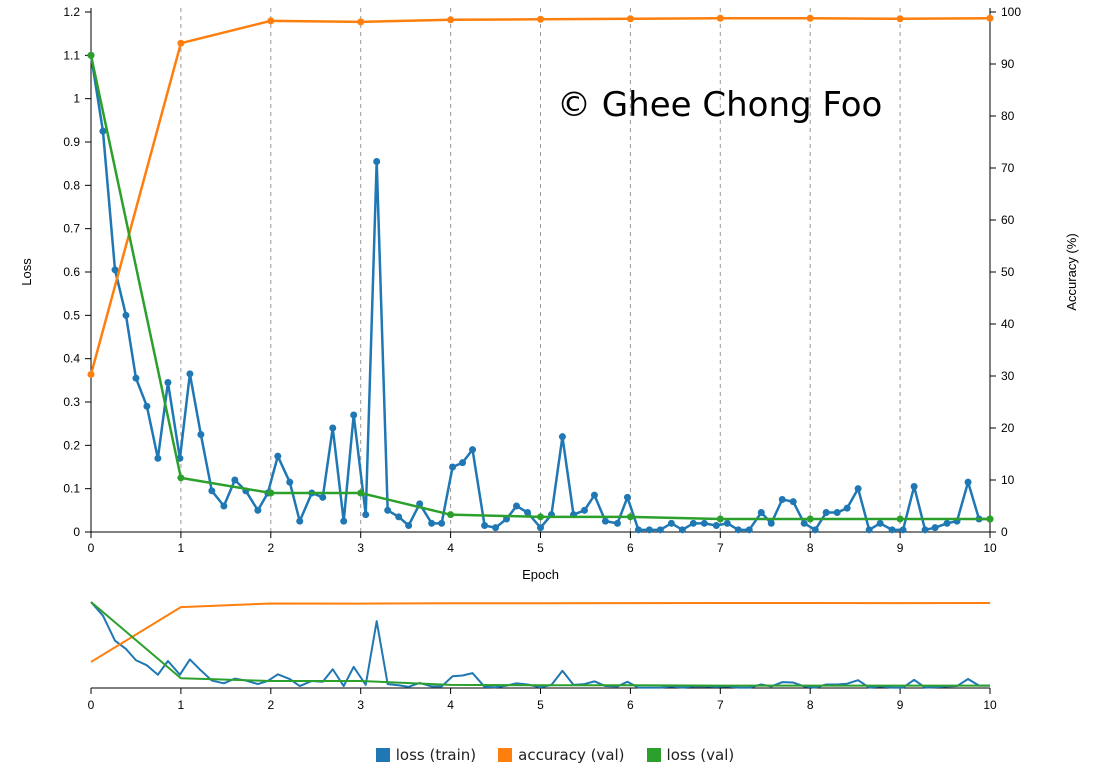  Describe the element at coordinates (425, 755) in the screenshot. I see `legend-item-loss-train: loss (train)` at that location.